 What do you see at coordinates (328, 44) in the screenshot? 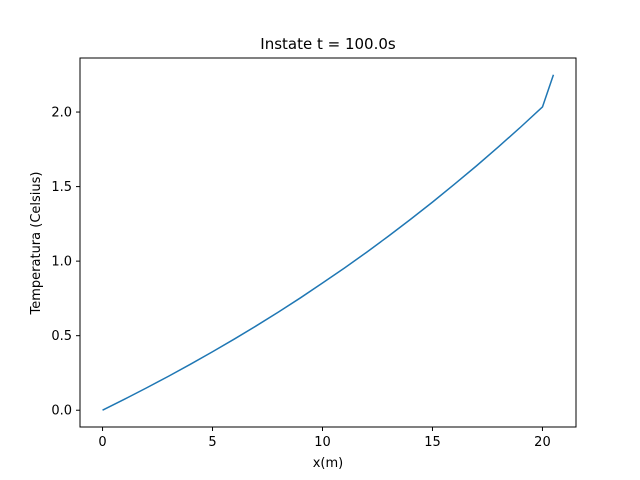
I see `chart-title: Instate t = 100.0s` at bounding box center [328, 44].